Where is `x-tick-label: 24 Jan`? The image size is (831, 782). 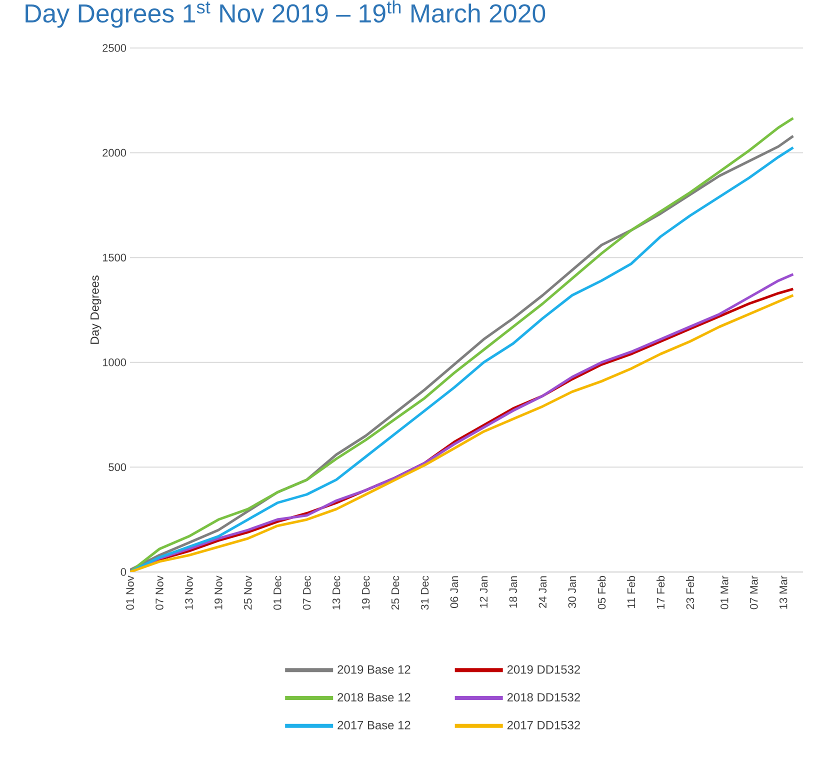 x-tick-label: 24 Jan is located at coordinates (542, 592).